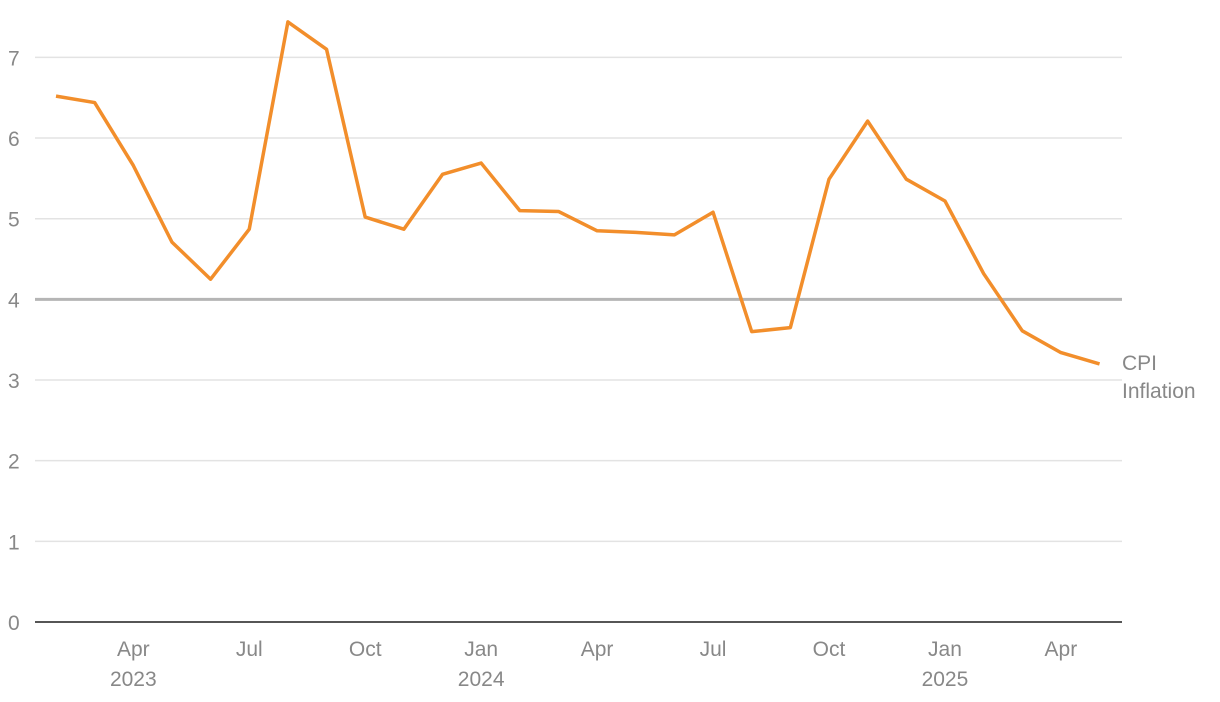  Describe the element at coordinates (14, 220) in the screenshot. I see `y-tick-label: 5` at that location.